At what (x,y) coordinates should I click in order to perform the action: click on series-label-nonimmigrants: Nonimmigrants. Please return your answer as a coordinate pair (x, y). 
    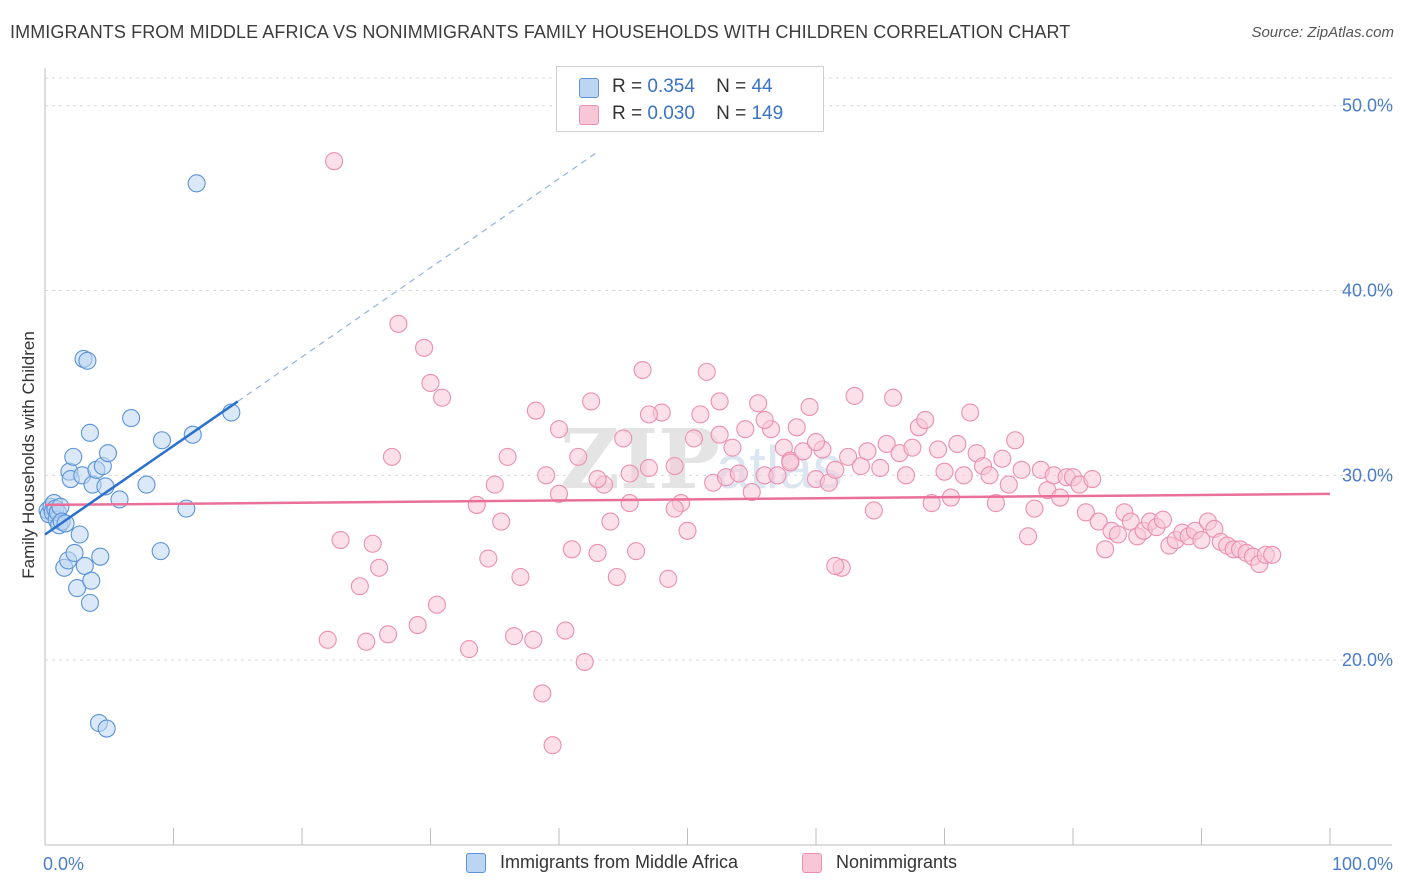
    Looking at the image, I should click on (897, 862).